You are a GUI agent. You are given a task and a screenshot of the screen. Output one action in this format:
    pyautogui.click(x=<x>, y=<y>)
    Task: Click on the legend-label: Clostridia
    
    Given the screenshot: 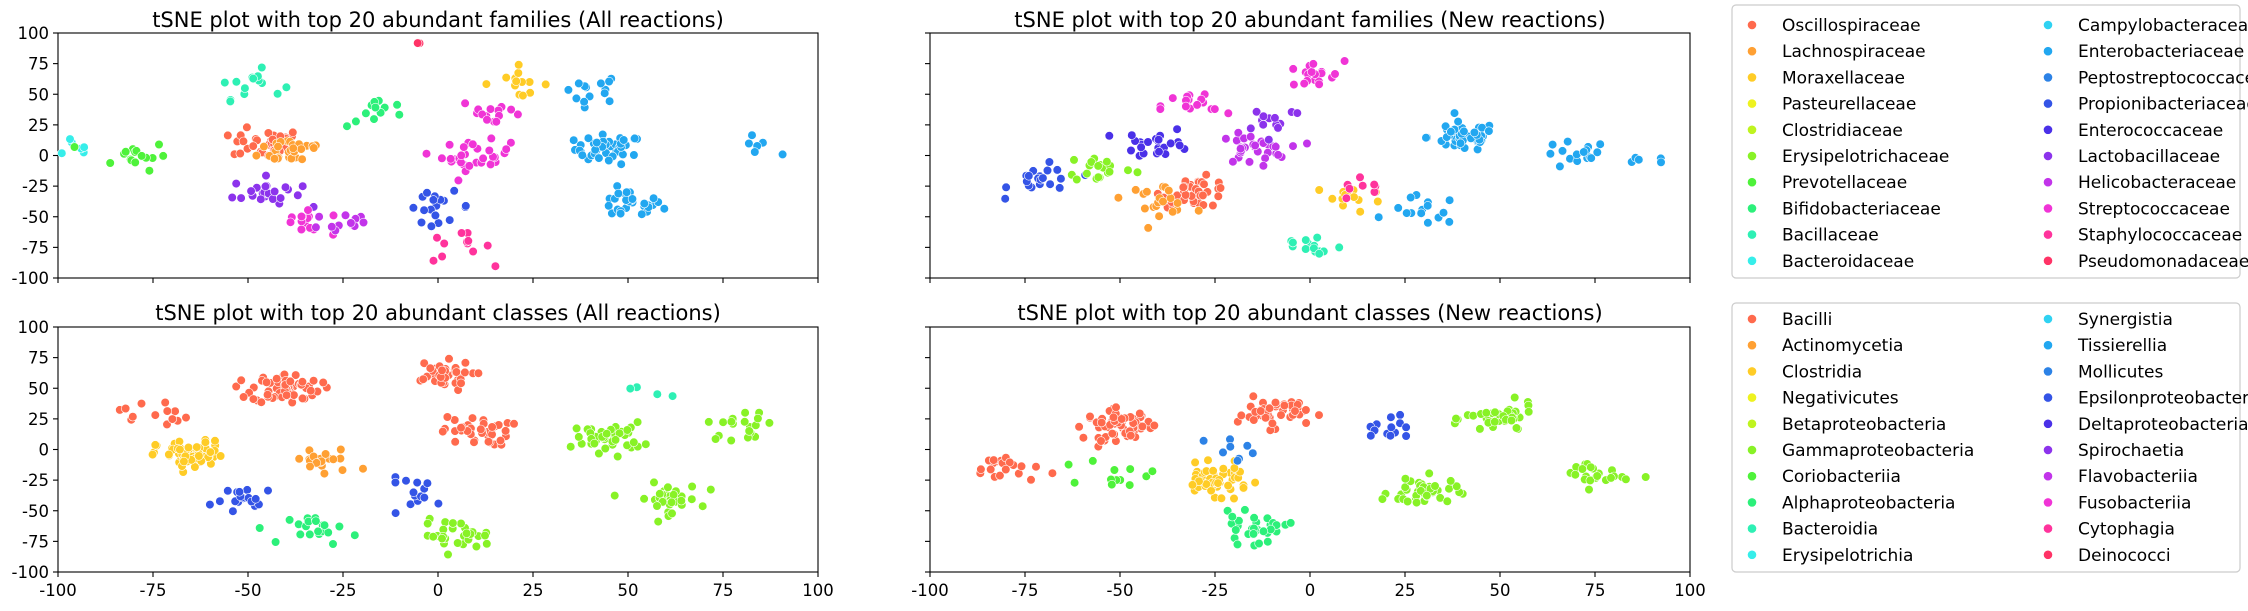 What is the action you would take?
    pyautogui.click(x=1822, y=372)
    